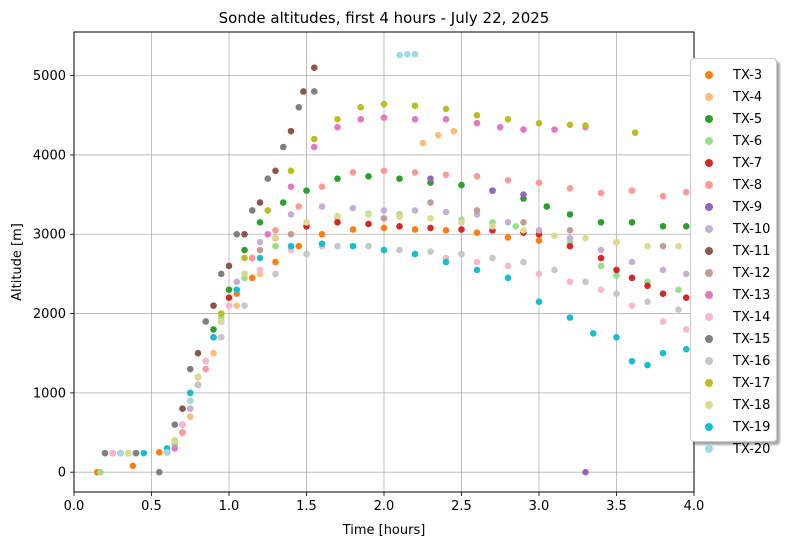 The image size is (788, 547). Describe the element at coordinates (733, 185) in the screenshot. I see `legend-item: TX-8` at that location.